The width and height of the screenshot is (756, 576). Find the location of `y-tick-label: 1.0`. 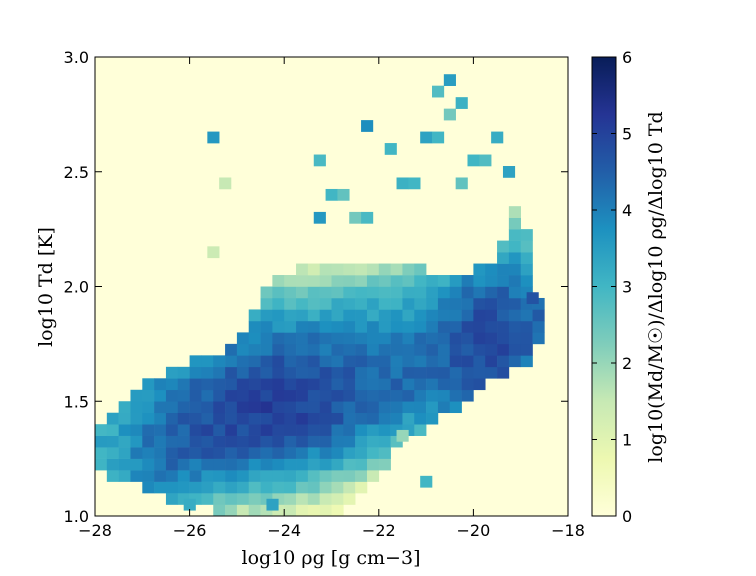

y-tick-label: 1.0 is located at coordinates (76, 516).